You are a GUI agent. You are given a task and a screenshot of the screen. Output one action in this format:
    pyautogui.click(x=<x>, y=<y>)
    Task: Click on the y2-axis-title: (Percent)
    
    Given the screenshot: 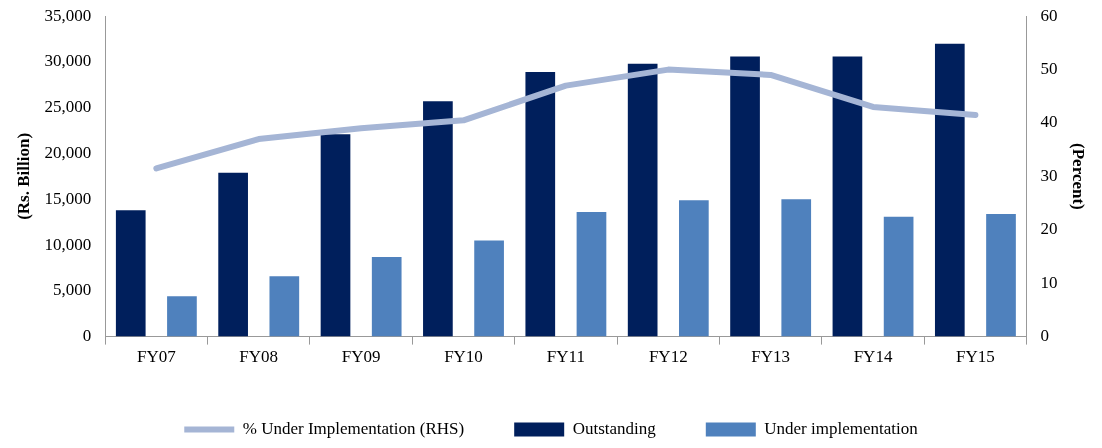 What is the action you would take?
    pyautogui.click(x=1079, y=176)
    